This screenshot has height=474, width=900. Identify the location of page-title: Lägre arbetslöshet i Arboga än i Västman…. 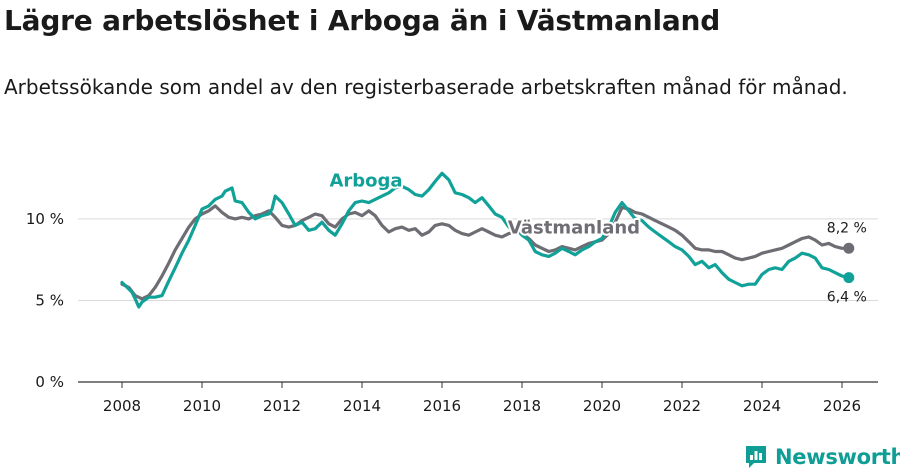
(362, 20).